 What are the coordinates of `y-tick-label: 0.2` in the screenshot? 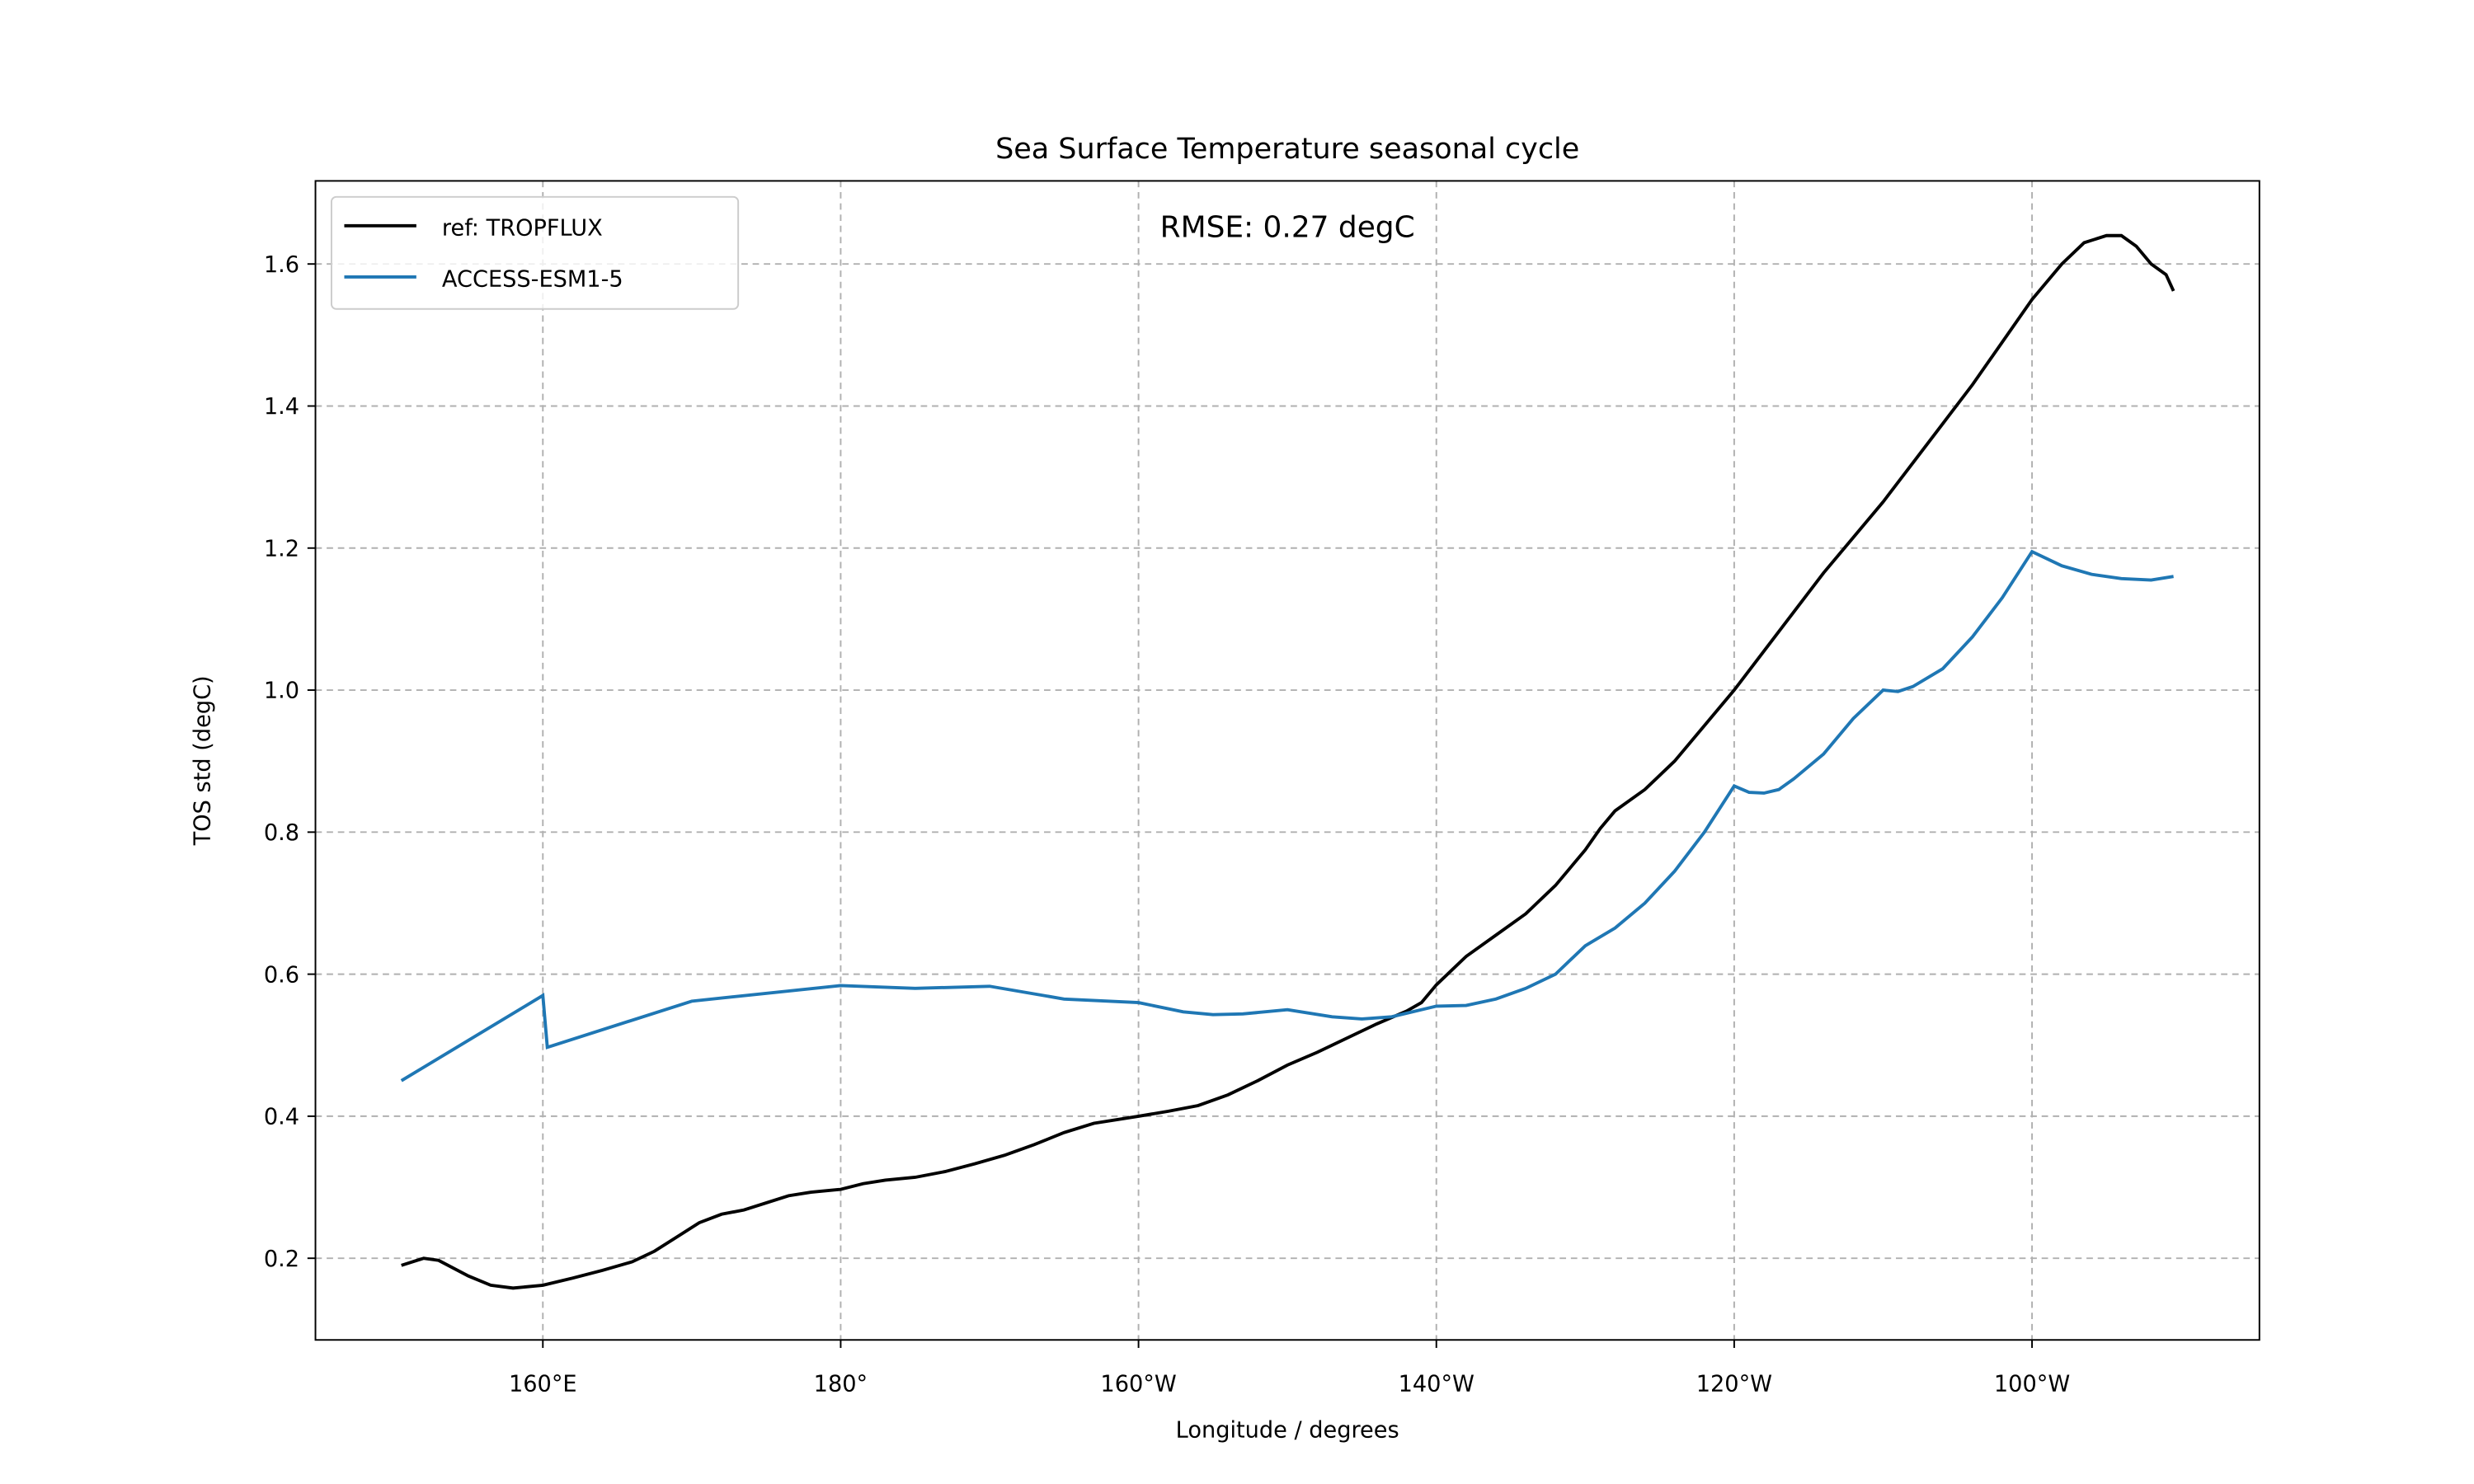 It's located at (281, 1259).